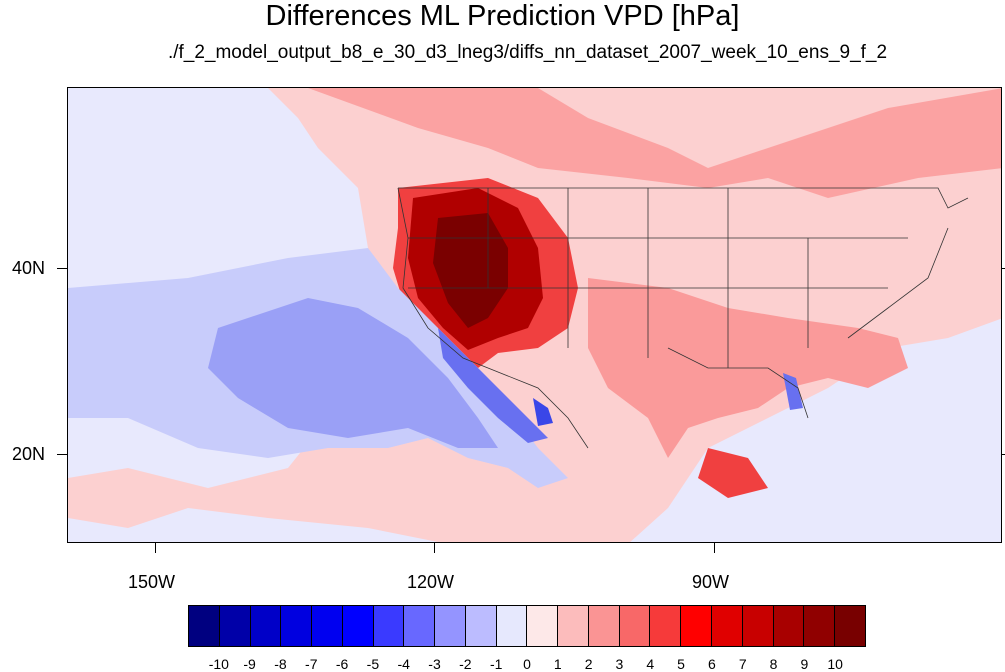 This screenshot has height=672, width=1005. I want to click on colorbar-label: 8, so click(773, 664).